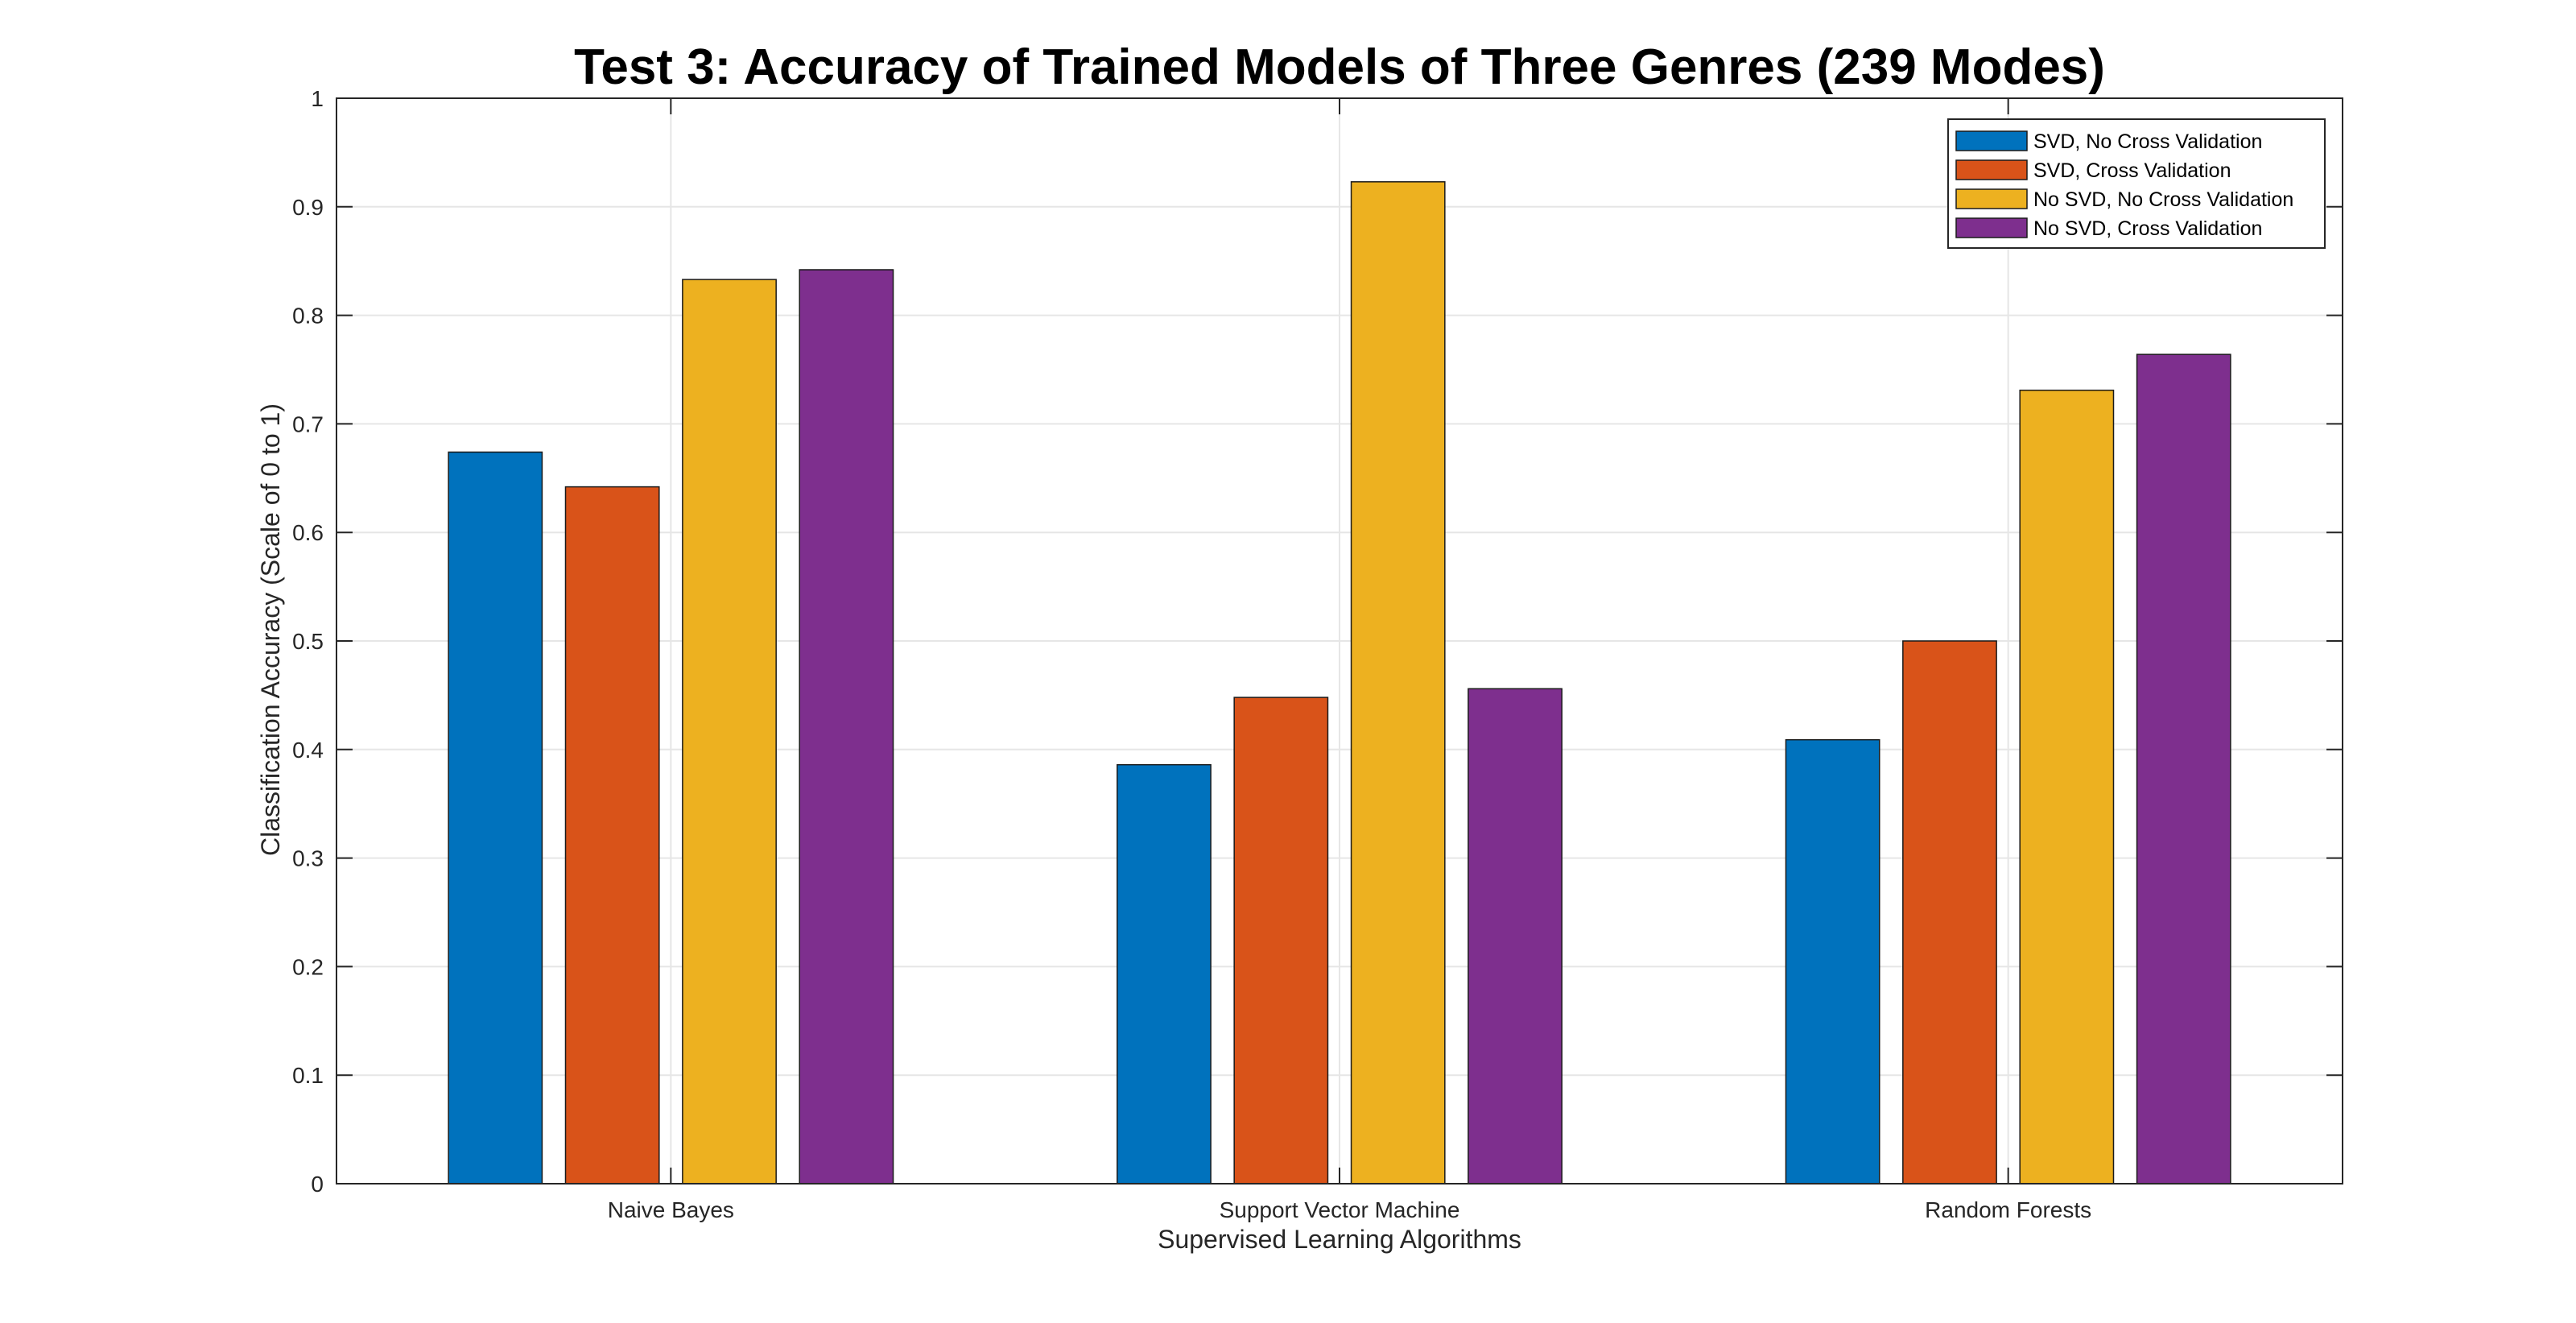  I want to click on x-tick-label: Random Forests, so click(2008, 1209).